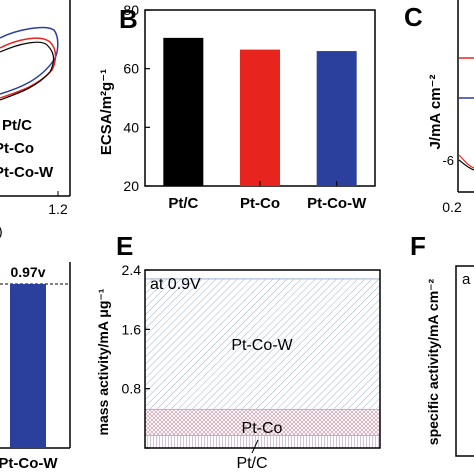 The width and height of the screenshot is (474, 474). Describe the element at coordinates (131, 186) in the screenshot. I see `panel-b-ytick-label-0: 20` at that location.